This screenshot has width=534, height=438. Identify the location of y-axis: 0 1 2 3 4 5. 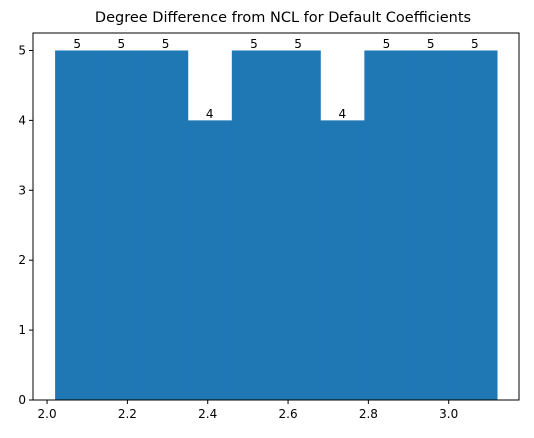
(25, 225).